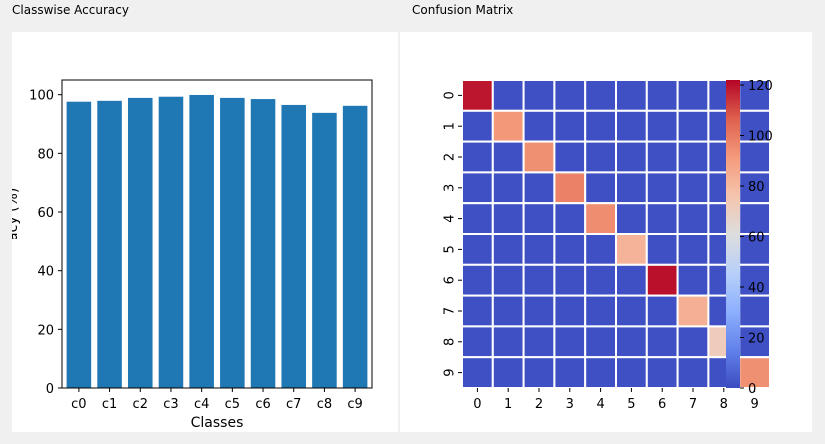 The height and width of the screenshot is (444, 825). What do you see at coordinates (293, 404) in the screenshot?
I see `x-tick-label-c7: c7` at bounding box center [293, 404].